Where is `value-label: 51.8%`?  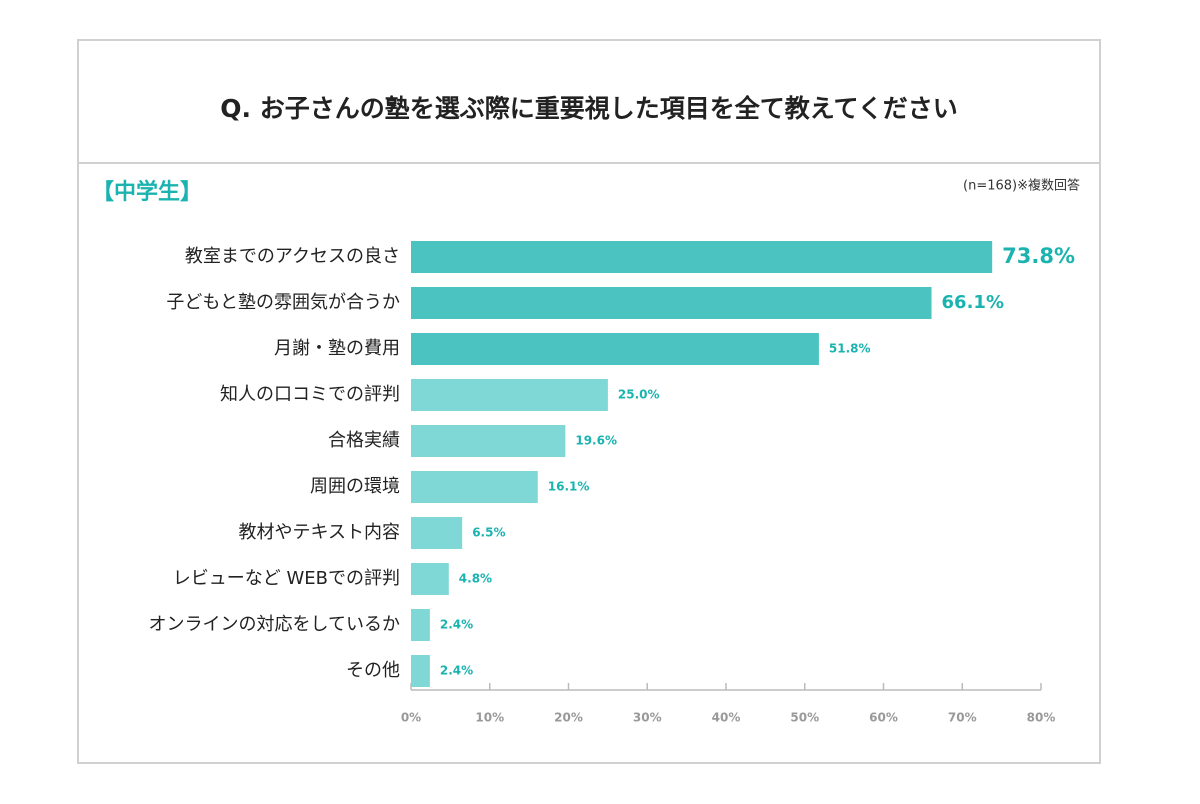 value-label: 51.8% is located at coordinates (850, 349).